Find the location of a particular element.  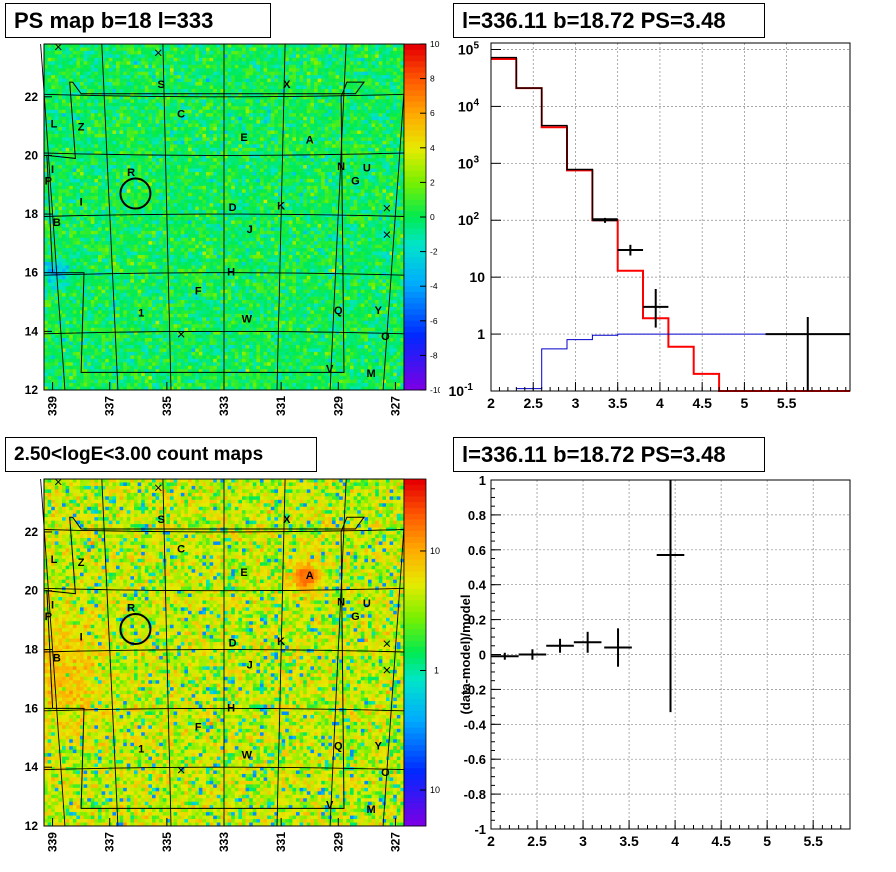

source-label: C is located at coordinates (181, 550).